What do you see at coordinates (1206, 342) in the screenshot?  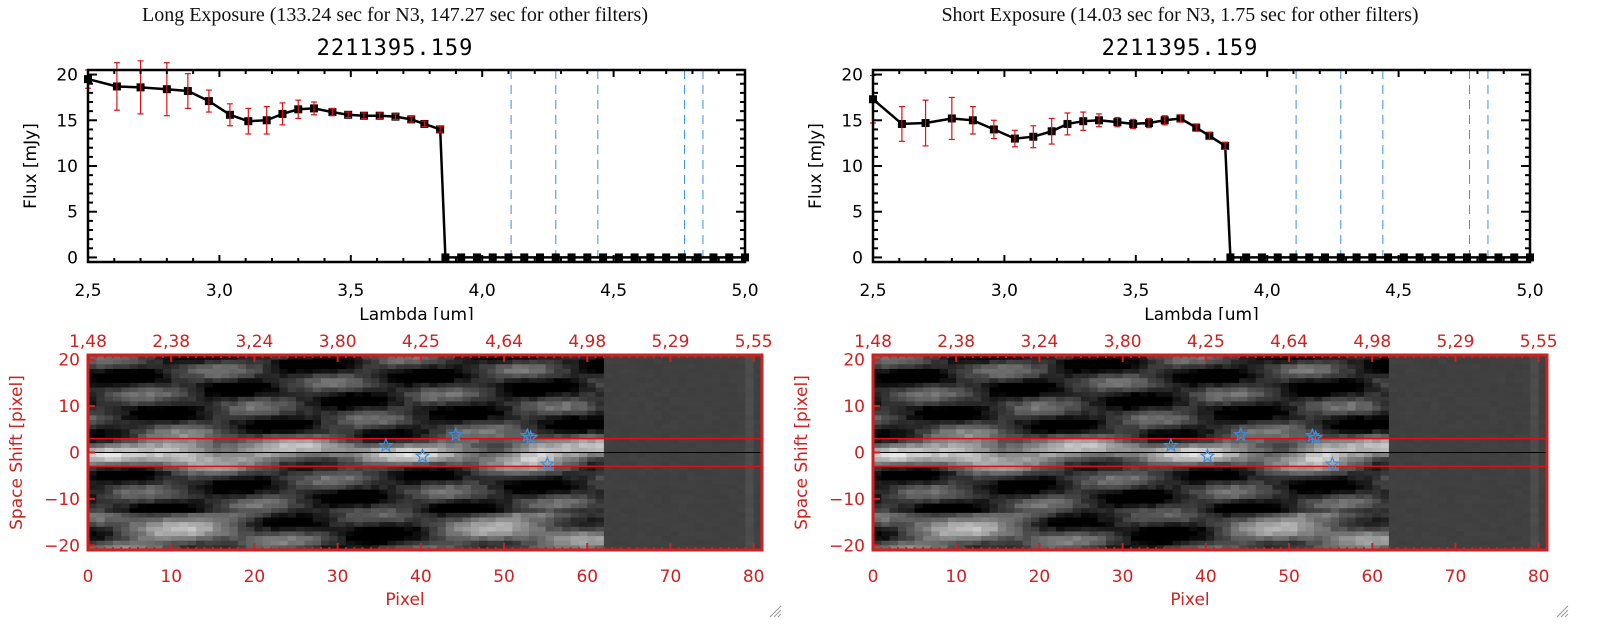 I see `top-tick-label: 4,25` at bounding box center [1206, 342].